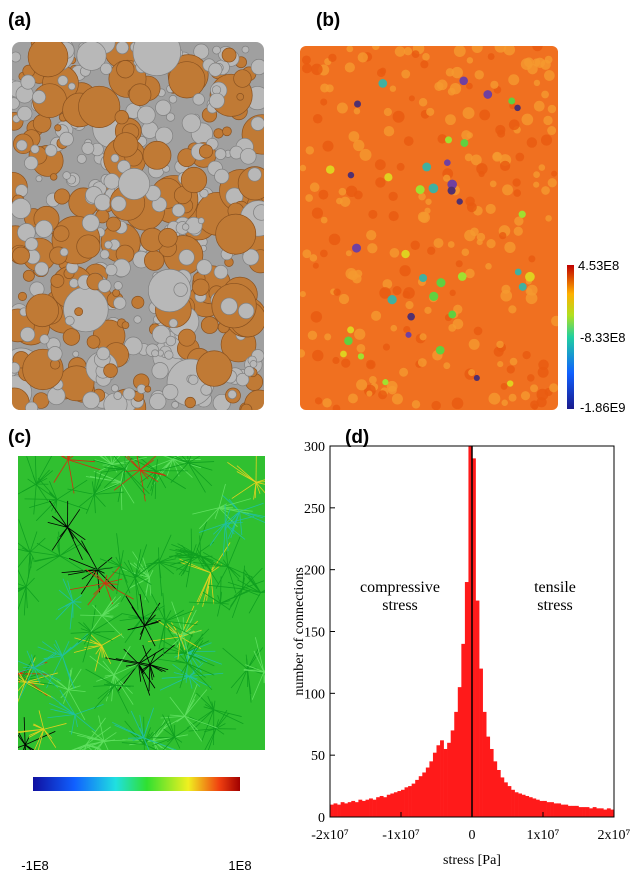 This screenshot has height=877, width=641. Describe the element at coordinates (19, 437) in the screenshot. I see `panel-label: (c)` at that location.